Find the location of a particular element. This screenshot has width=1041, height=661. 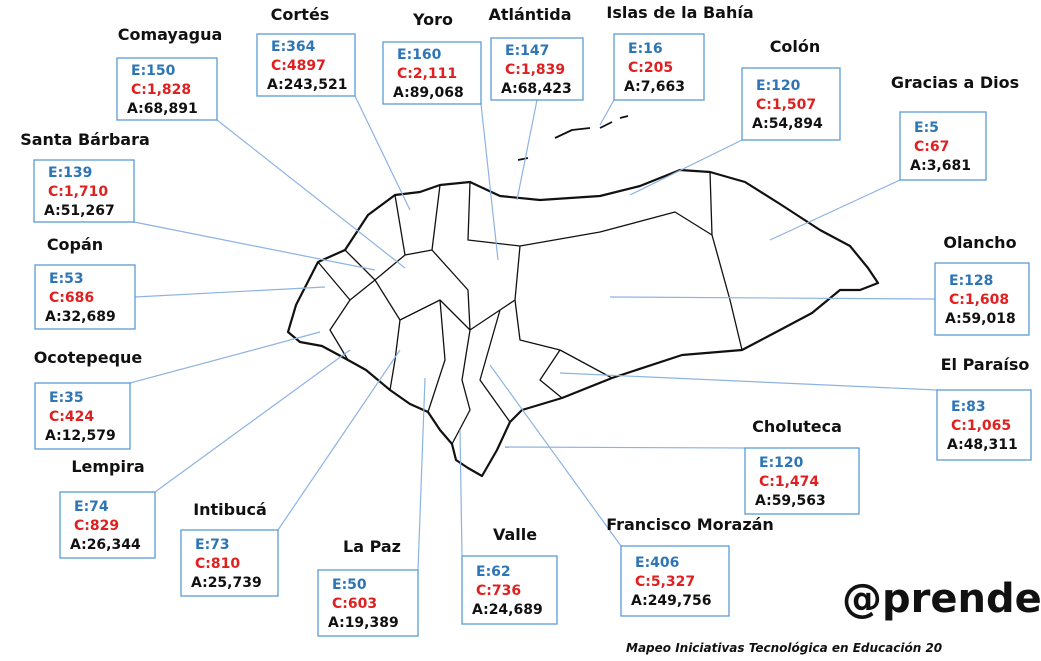

students-count: A:59,563 is located at coordinates (790, 501).